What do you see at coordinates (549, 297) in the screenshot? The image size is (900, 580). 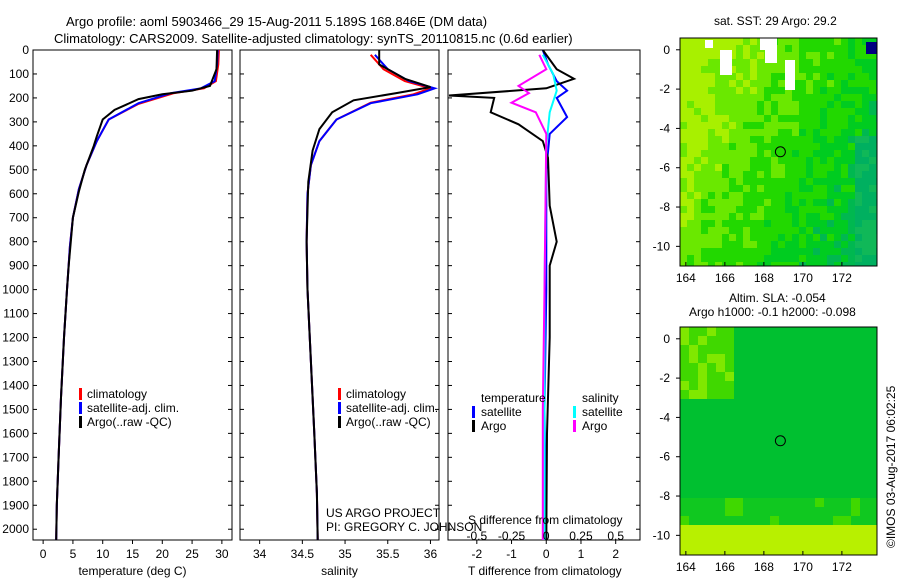 I see `series-line-salinity-satellite` at bounding box center [549, 297].